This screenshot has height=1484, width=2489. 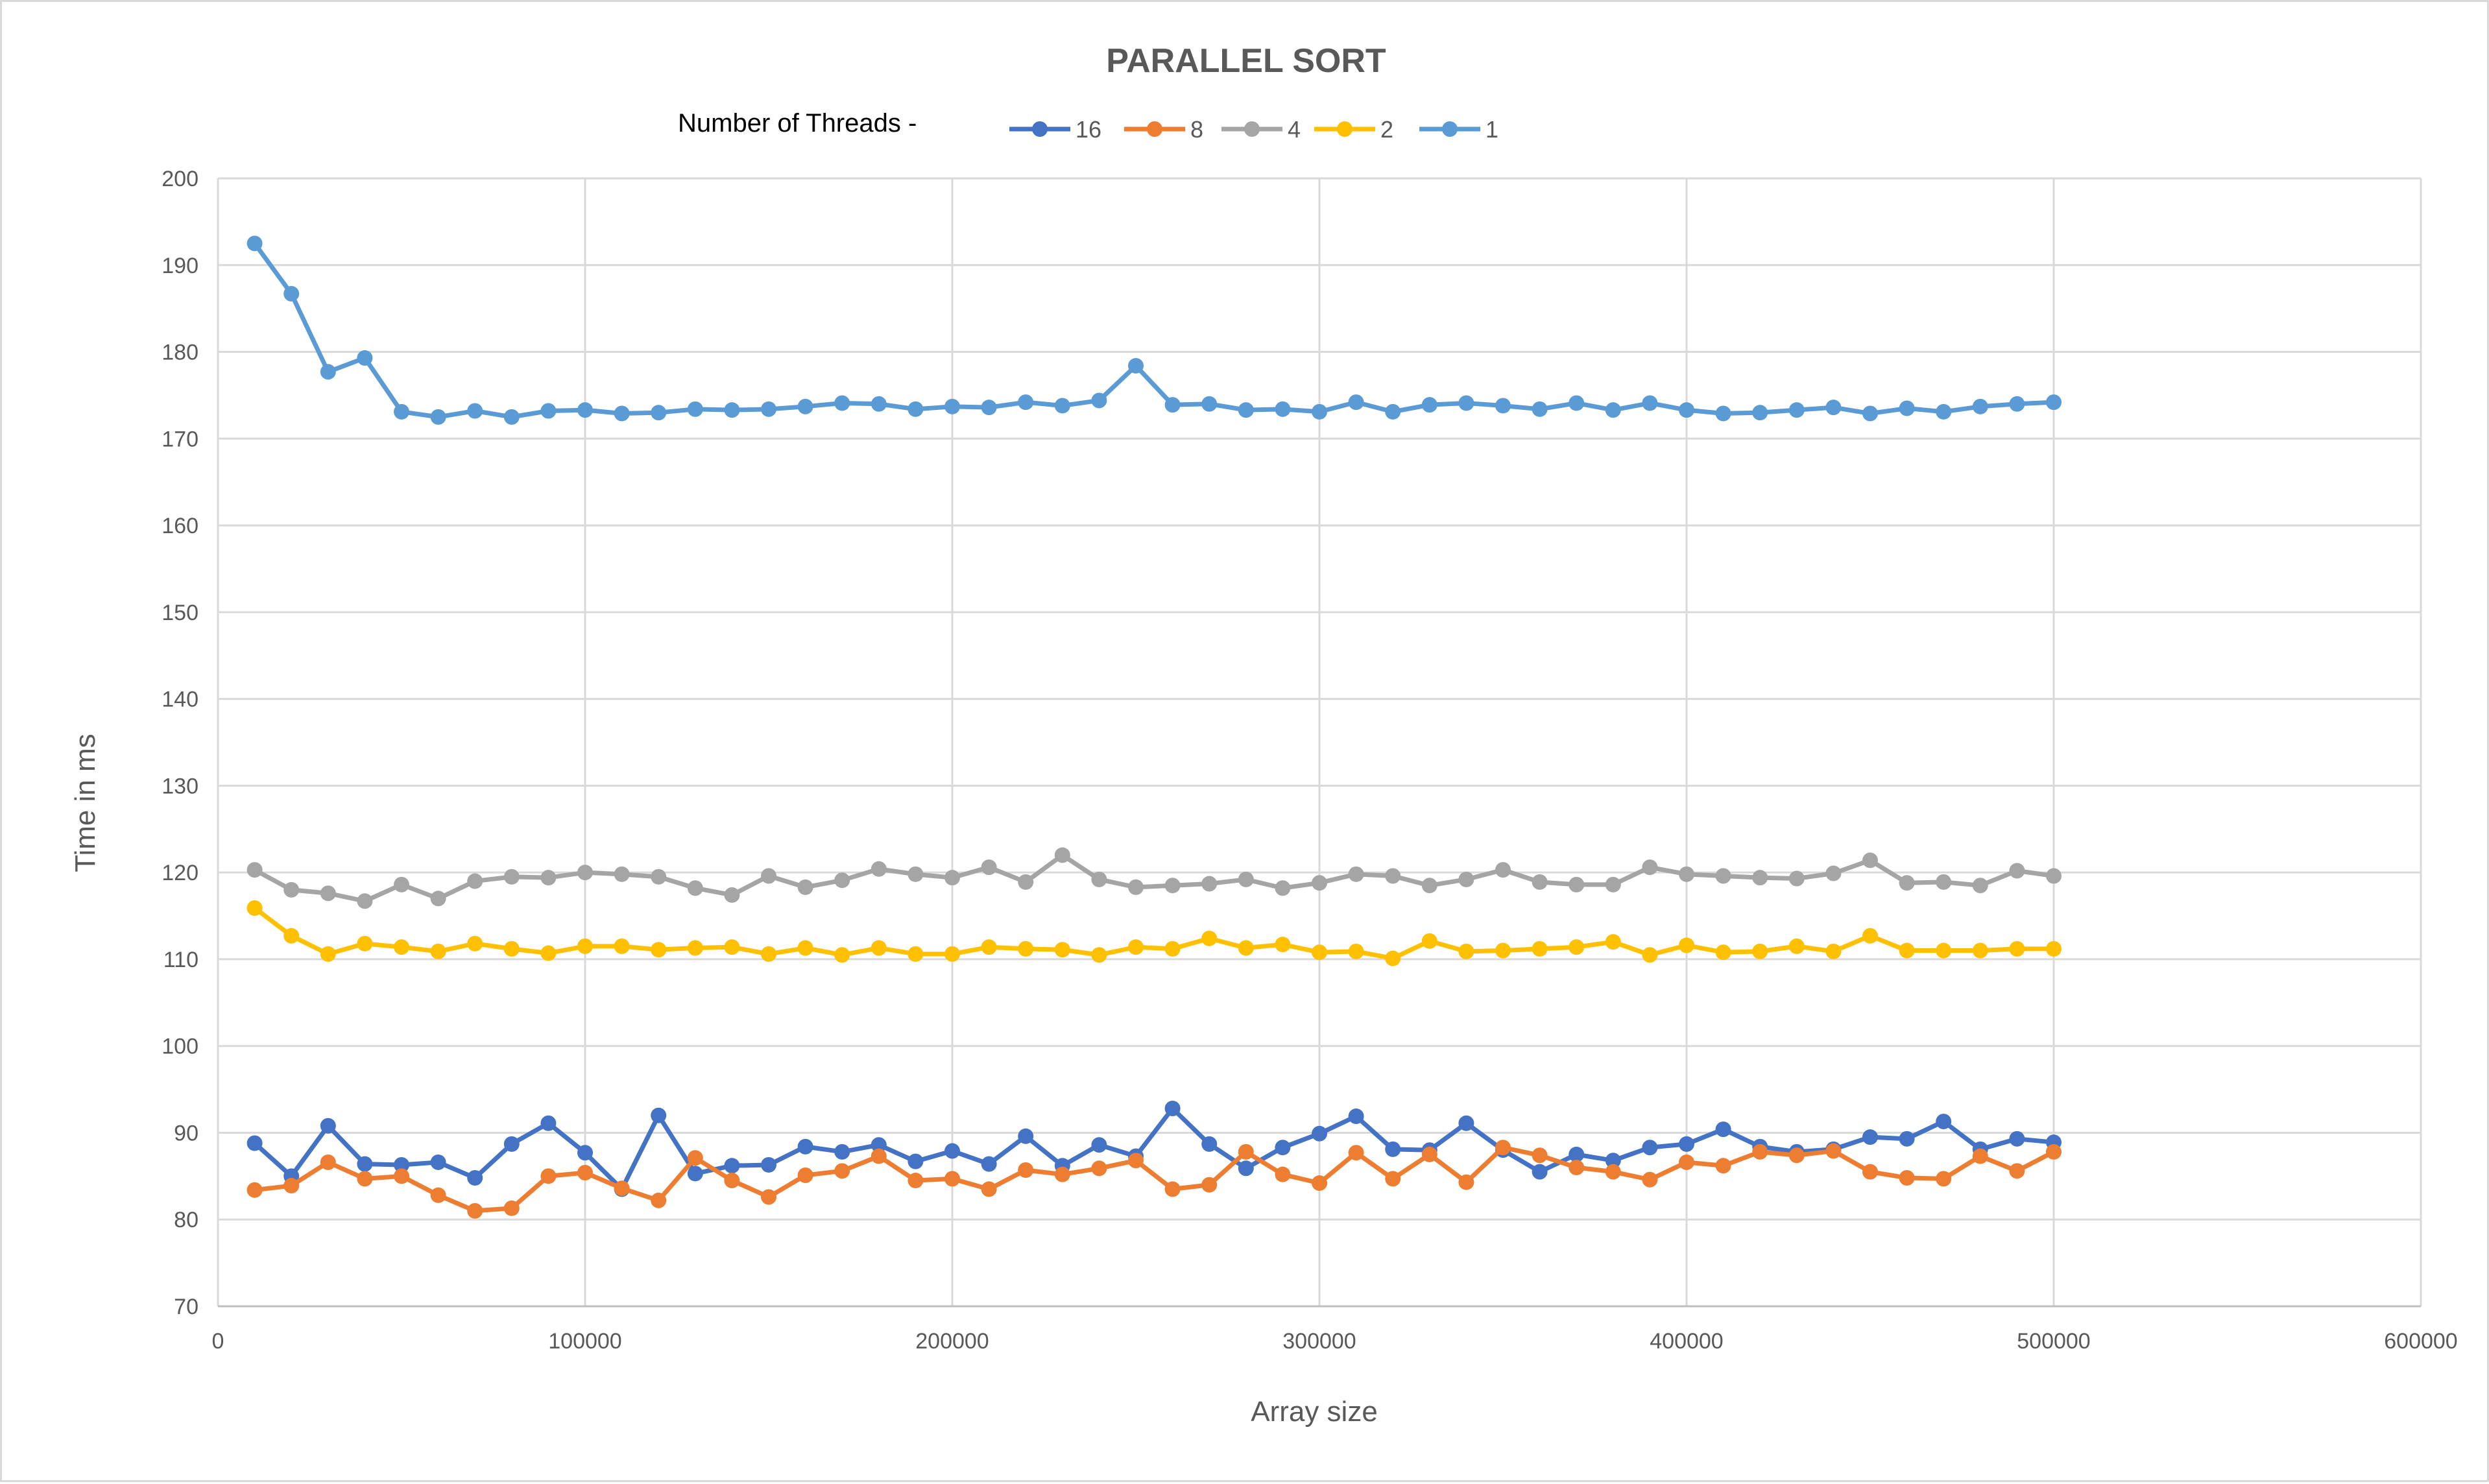 What do you see at coordinates (180, 439) in the screenshot?
I see `y-tick-label: 170` at bounding box center [180, 439].